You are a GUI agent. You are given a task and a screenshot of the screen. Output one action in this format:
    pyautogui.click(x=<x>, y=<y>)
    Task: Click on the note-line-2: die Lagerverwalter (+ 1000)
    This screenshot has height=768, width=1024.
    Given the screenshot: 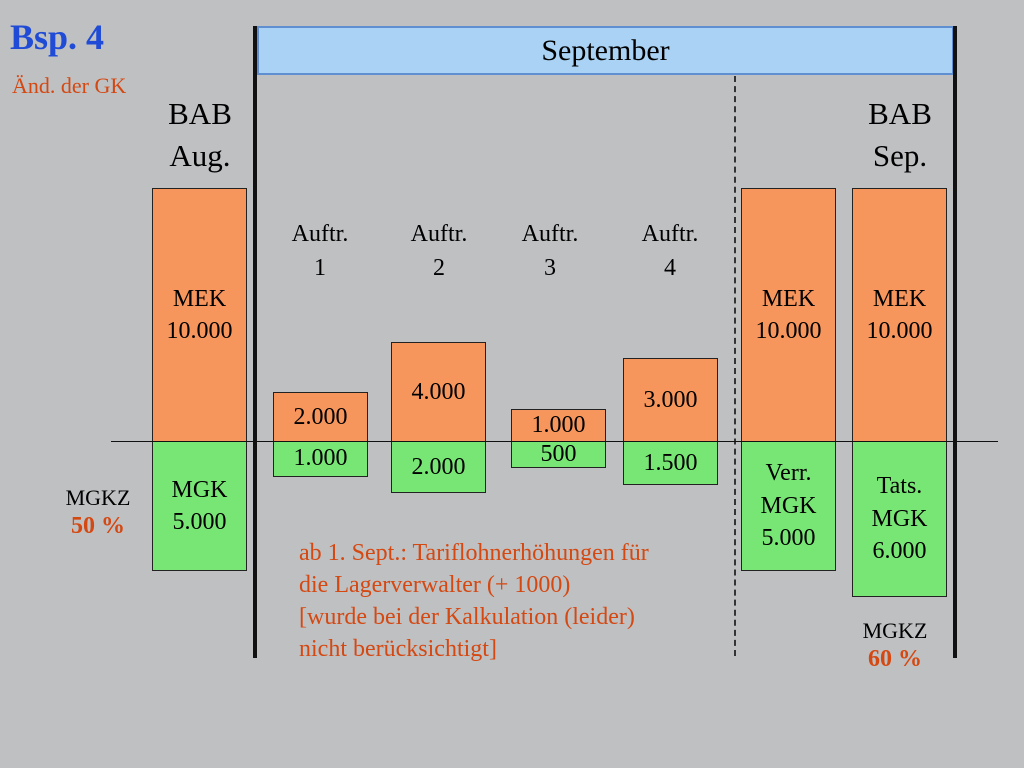 What is the action you would take?
    pyautogui.click(x=435, y=584)
    